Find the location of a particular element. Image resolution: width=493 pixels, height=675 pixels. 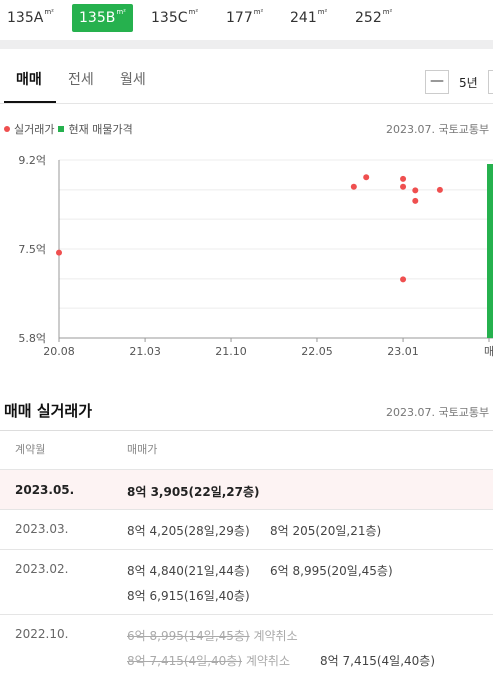

y-tick-label: 5.8억 is located at coordinates (32, 338).